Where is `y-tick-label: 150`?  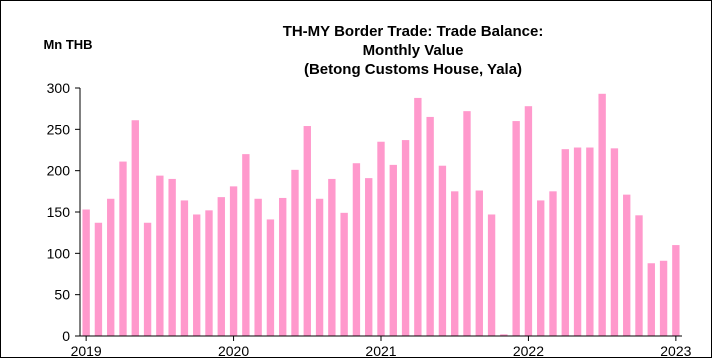 y-tick-label: 150 is located at coordinates (59, 212).